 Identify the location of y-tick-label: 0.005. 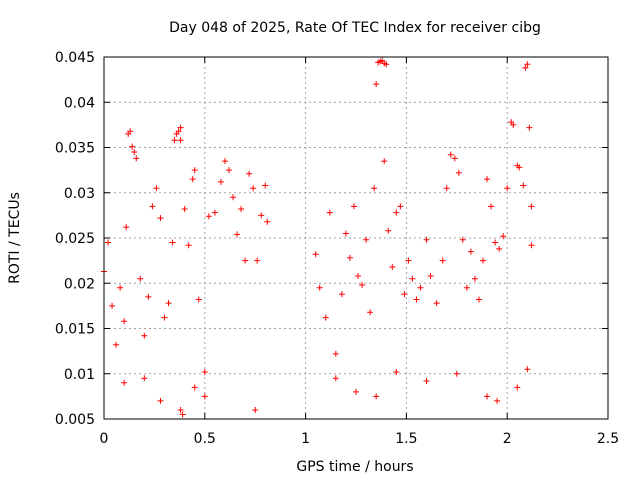
(75, 420).